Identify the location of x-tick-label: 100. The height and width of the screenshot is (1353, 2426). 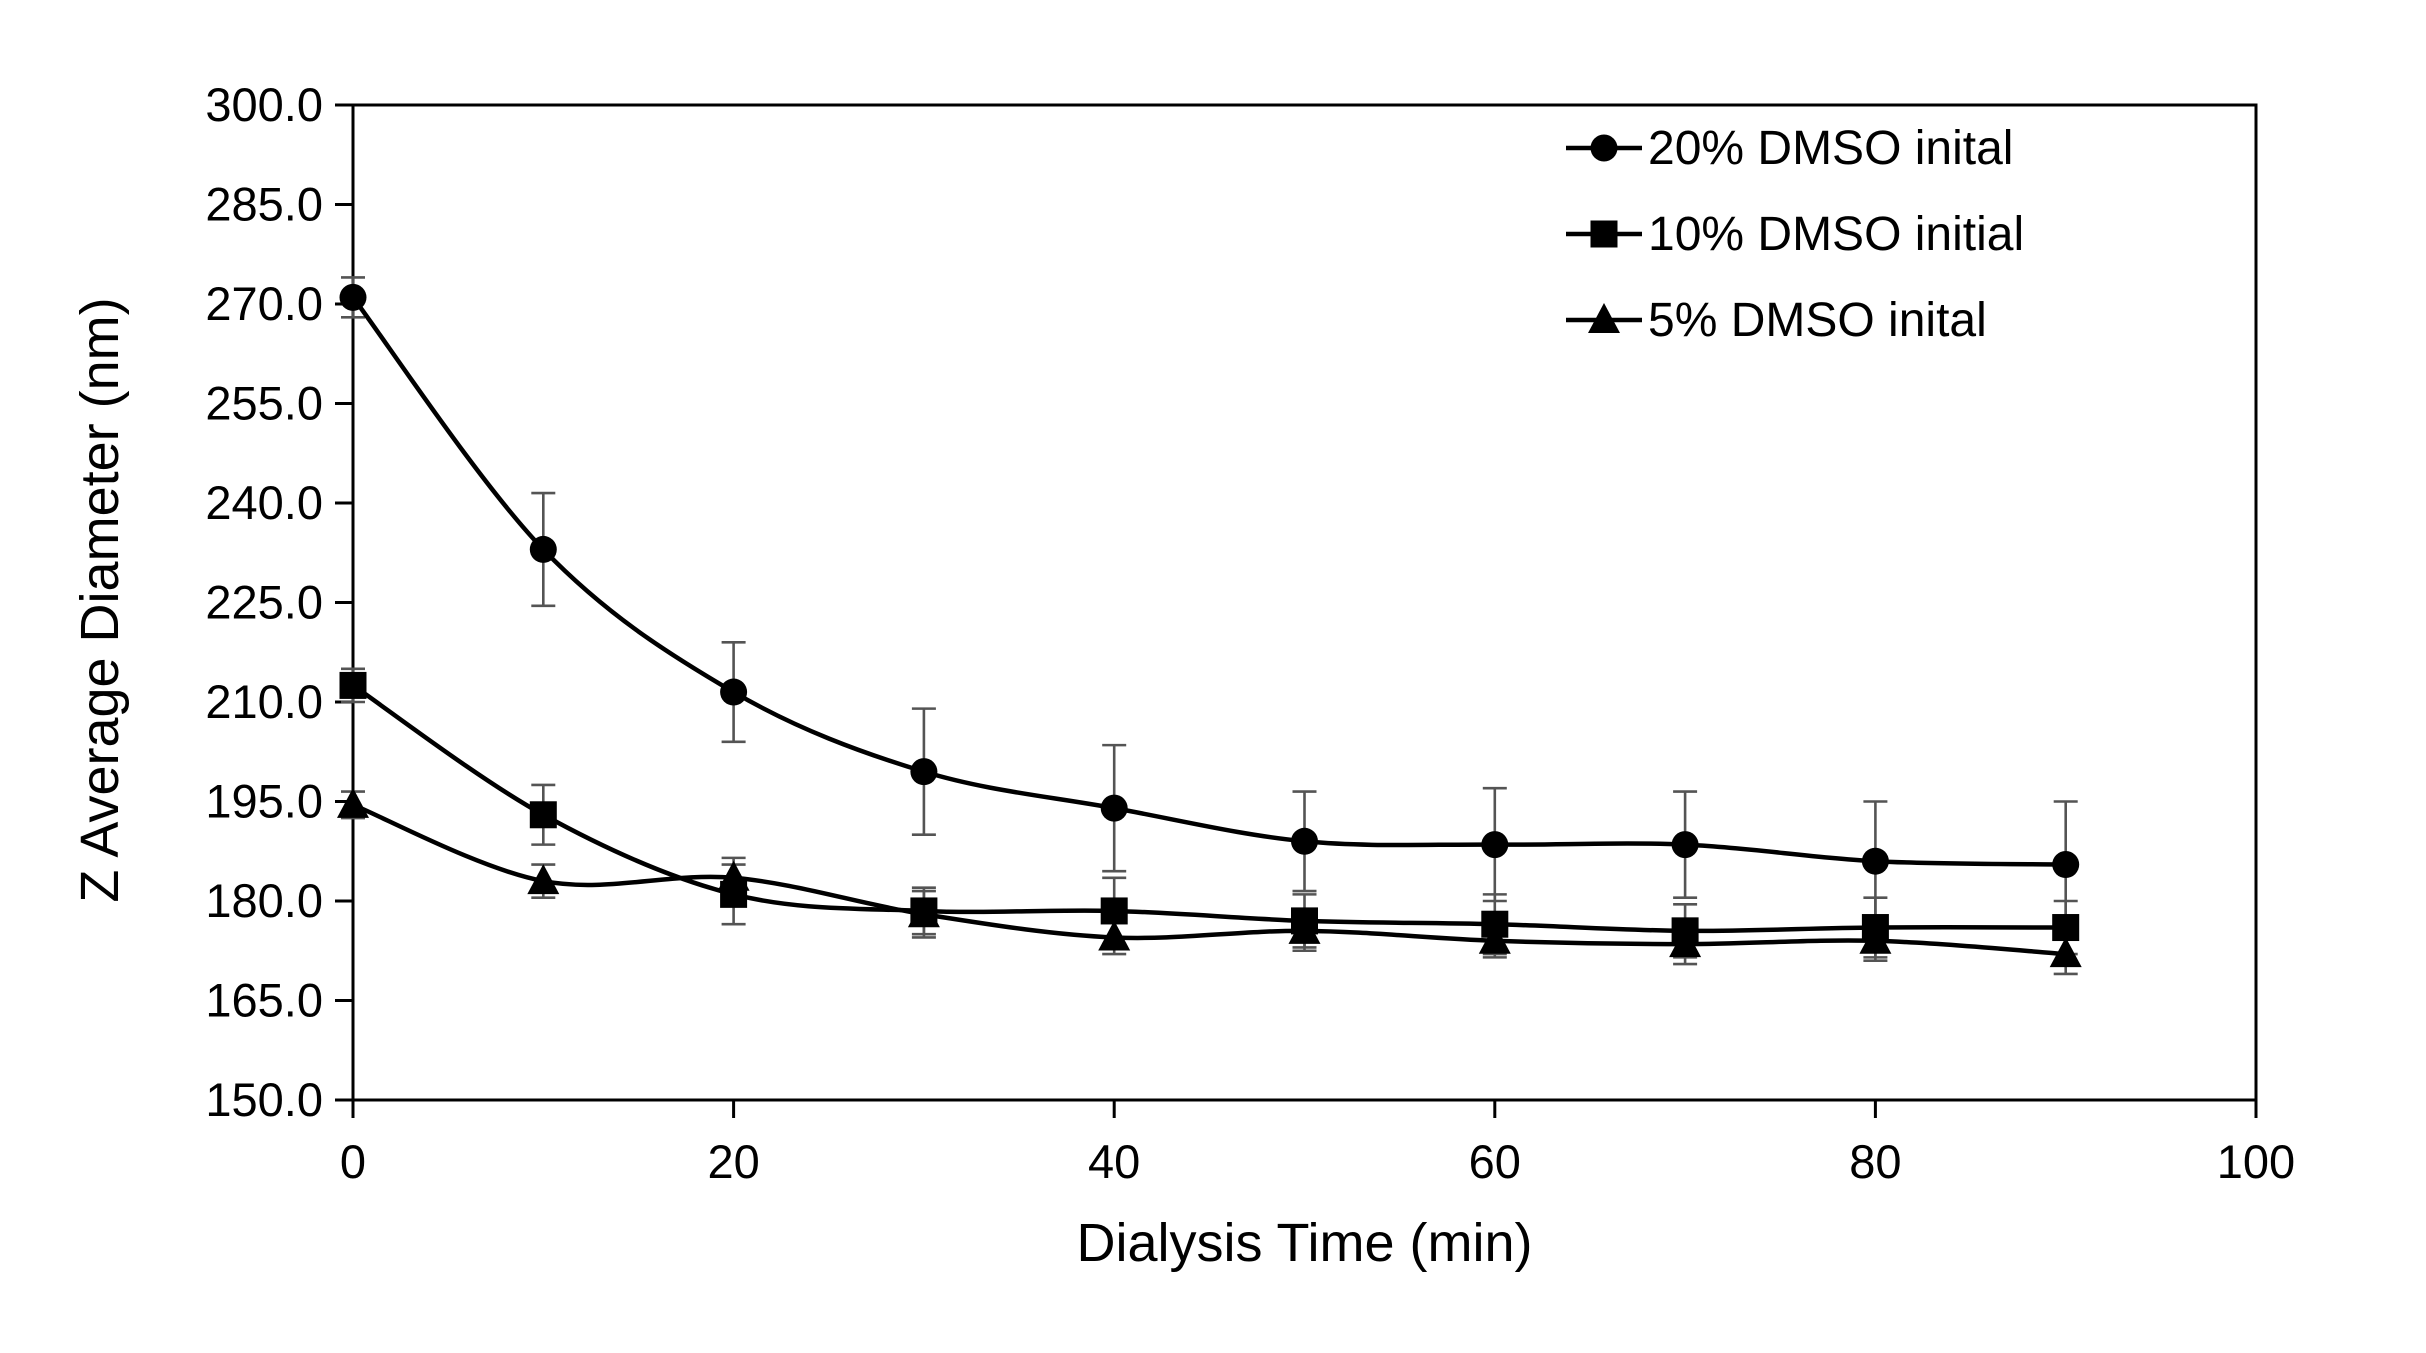
(2256, 1161).